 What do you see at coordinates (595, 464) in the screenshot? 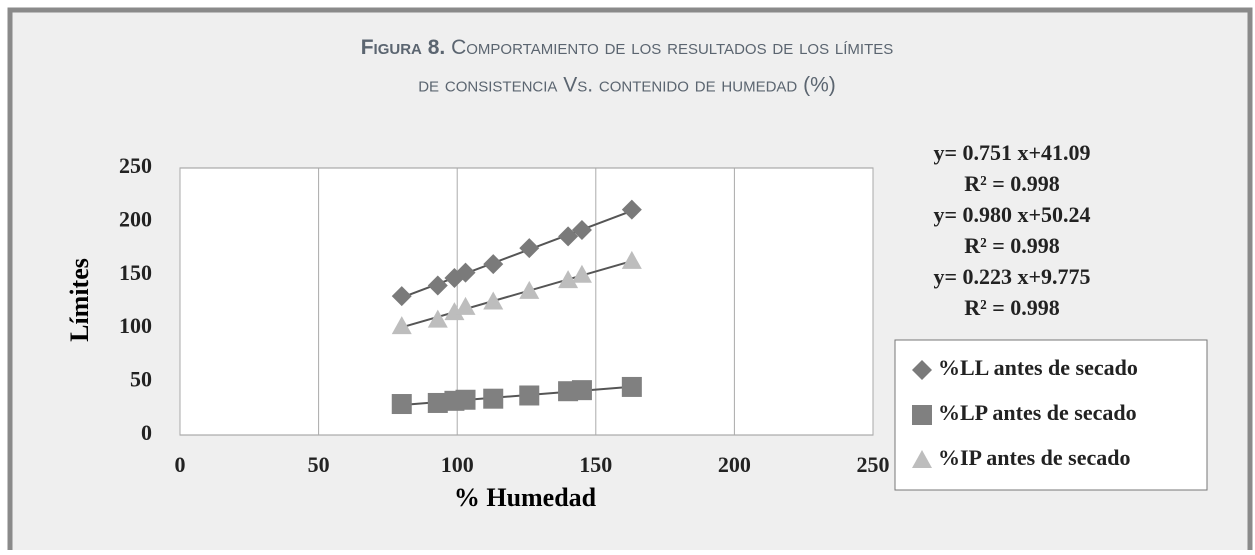
I see `x-tick-label: 150` at bounding box center [595, 464].